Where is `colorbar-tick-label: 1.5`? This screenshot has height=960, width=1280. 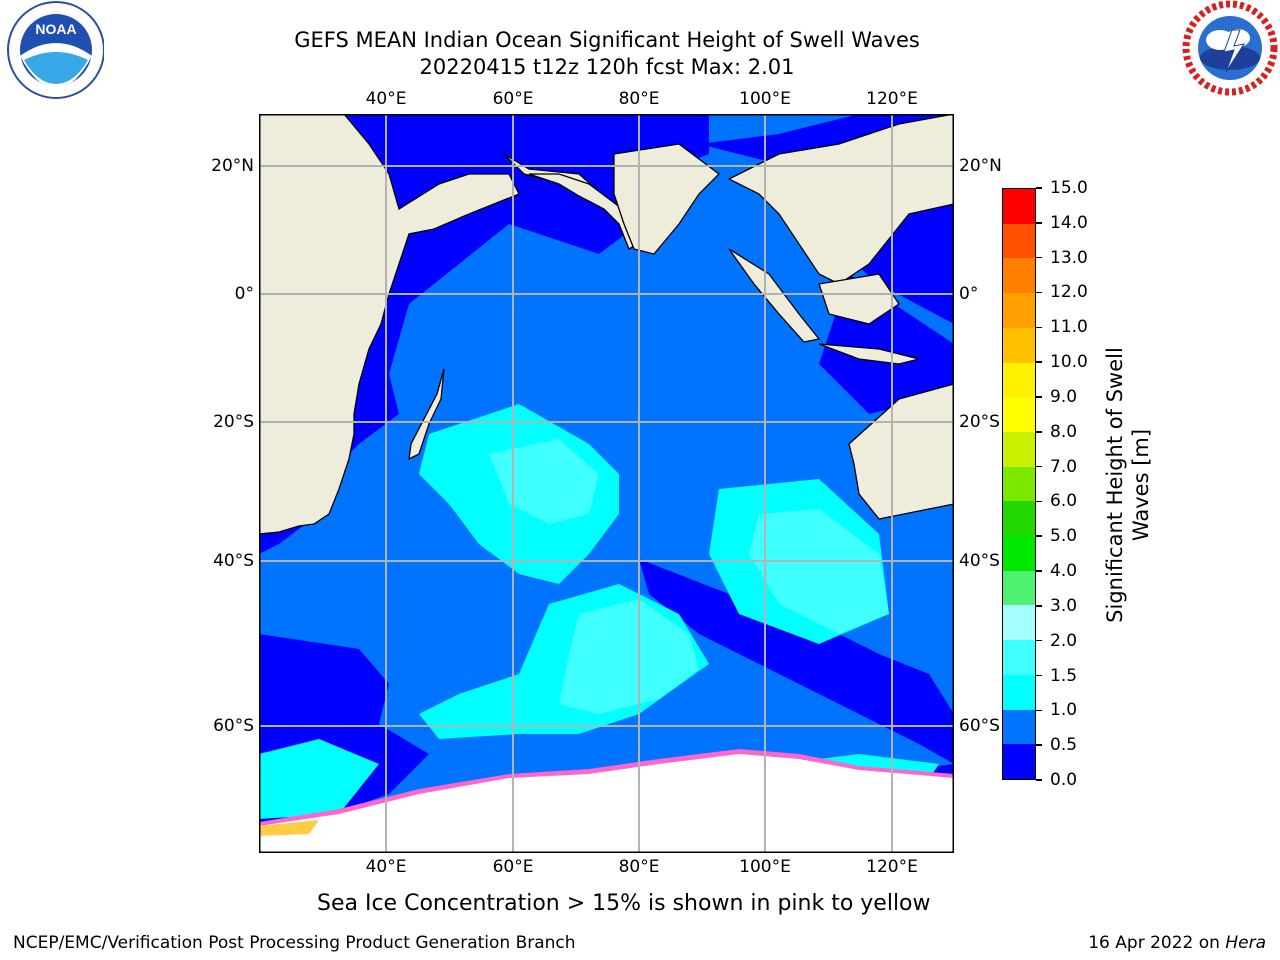 colorbar-tick-label: 1.5 is located at coordinates (1064, 675).